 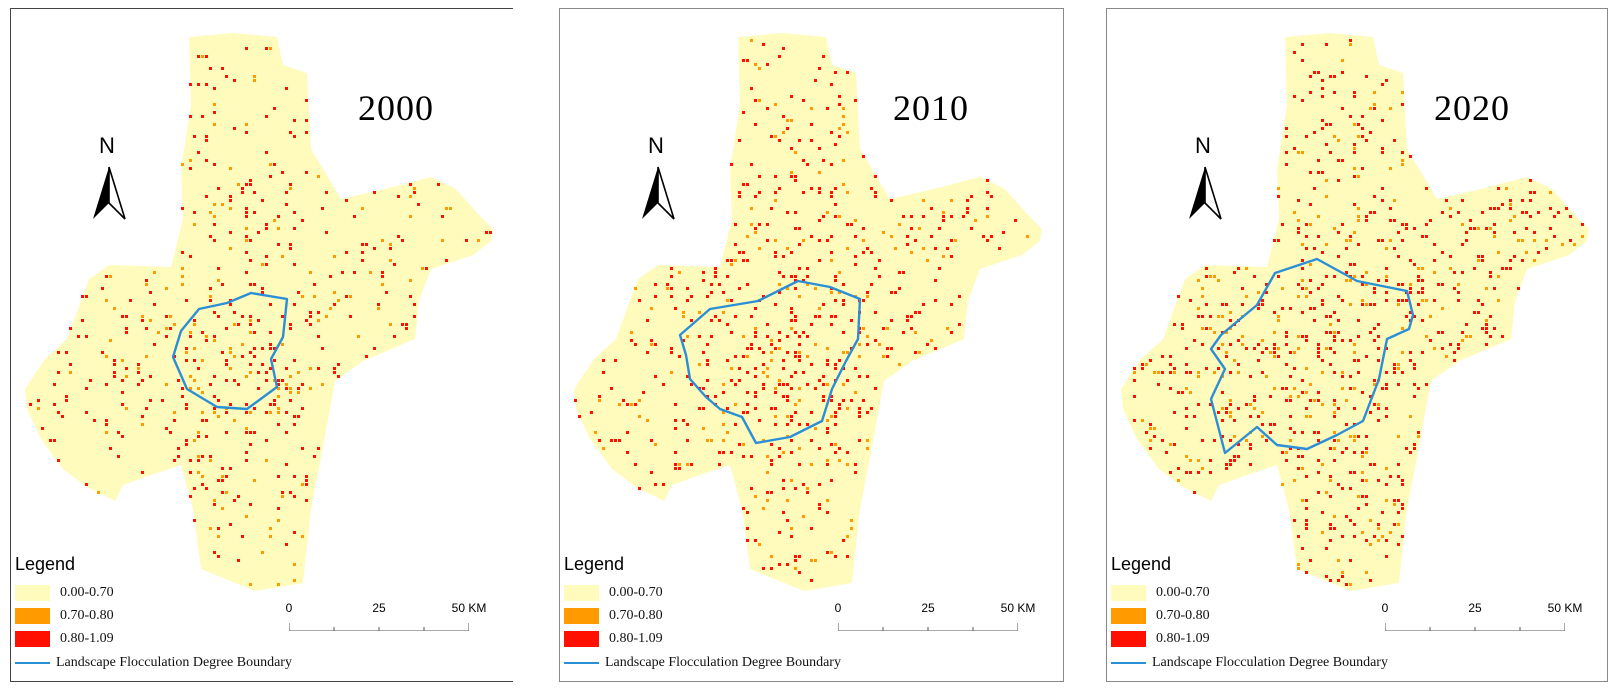 I want to click on year-label: 2000, so click(x=396, y=108).